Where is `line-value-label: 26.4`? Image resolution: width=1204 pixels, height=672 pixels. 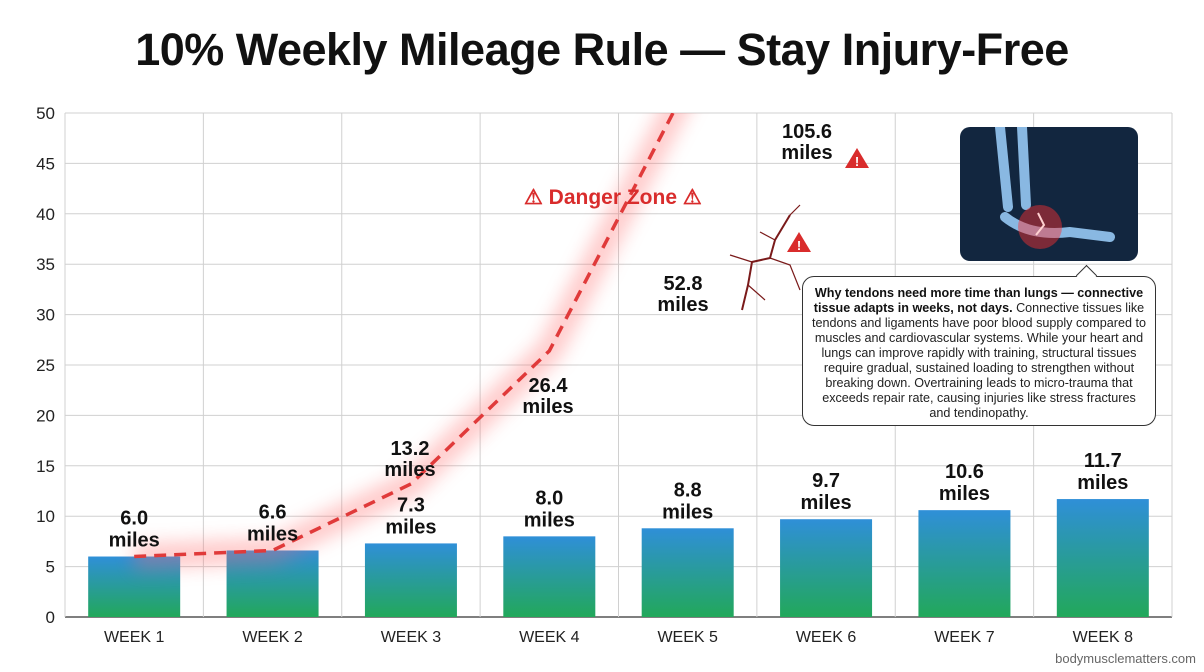
line-value-label: 26.4 is located at coordinates (549, 386).